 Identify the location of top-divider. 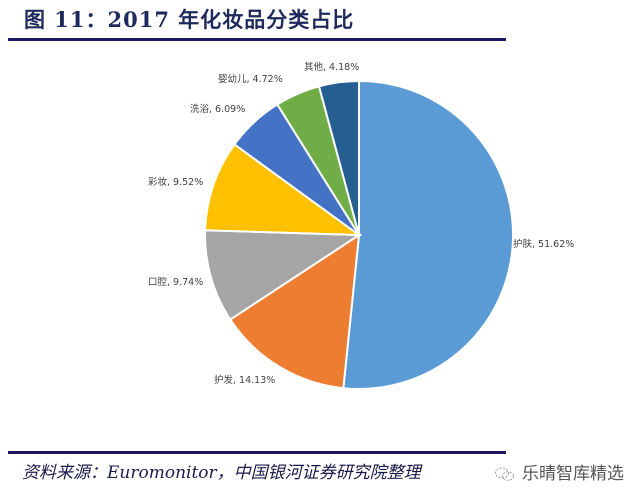
(257, 39).